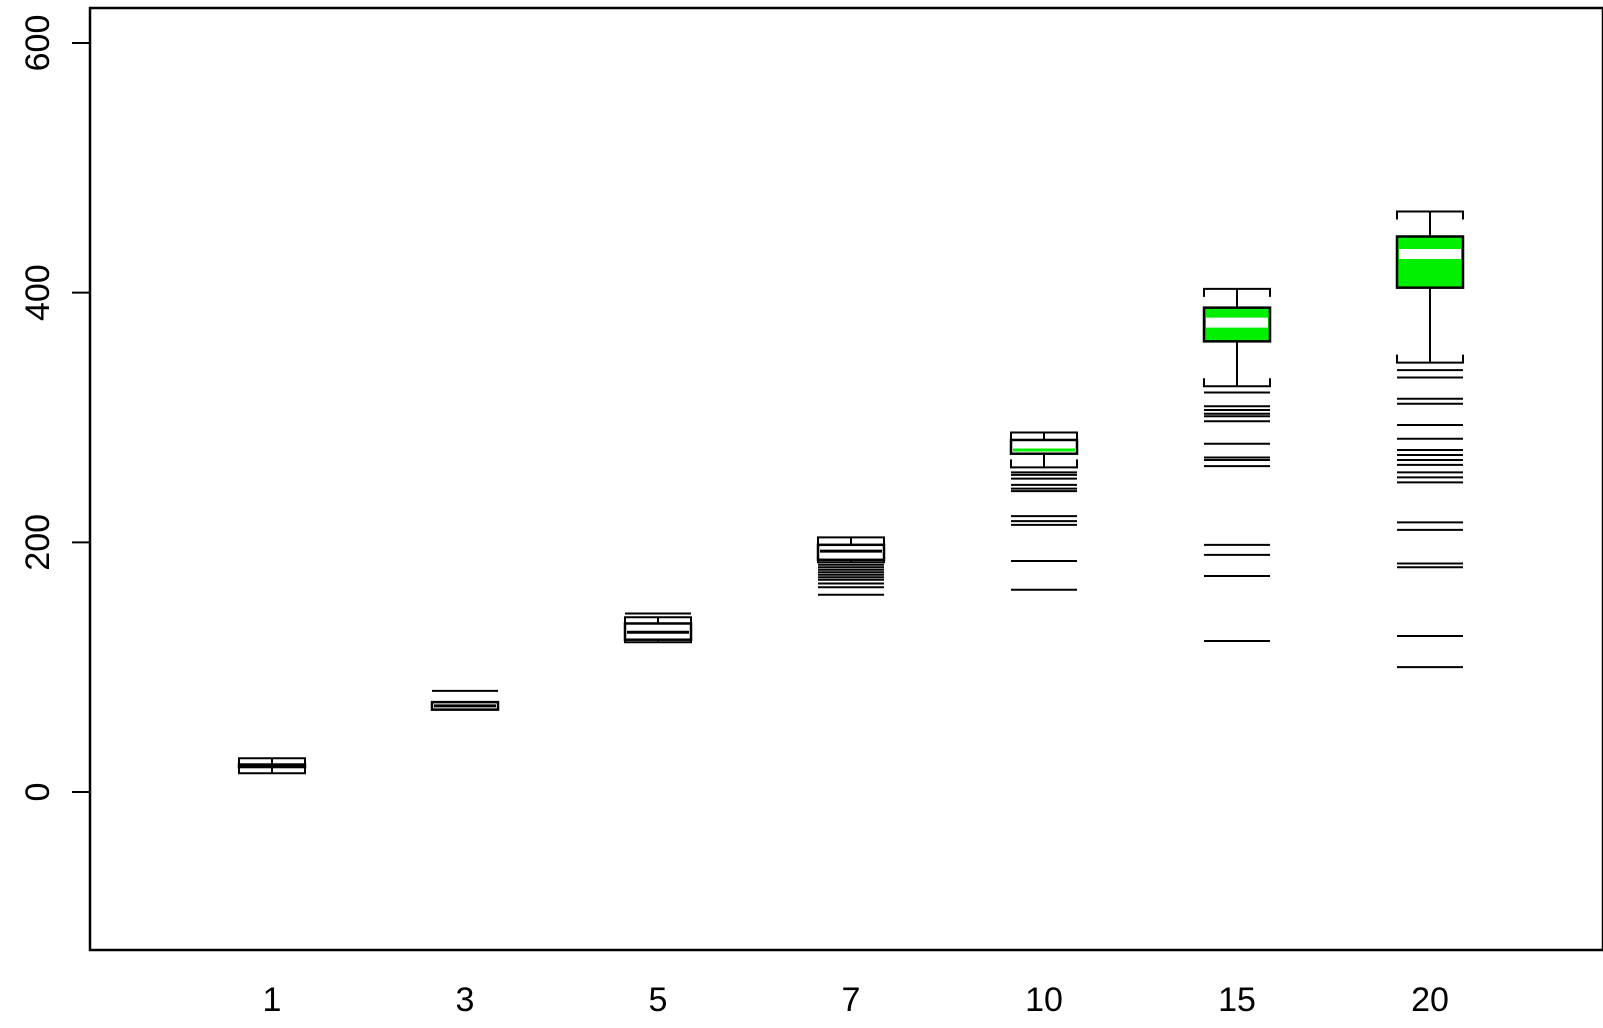  What do you see at coordinates (1430, 1000) in the screenshot?
I see `x-tick-label: 20` at bounding box center [1430, 1000].